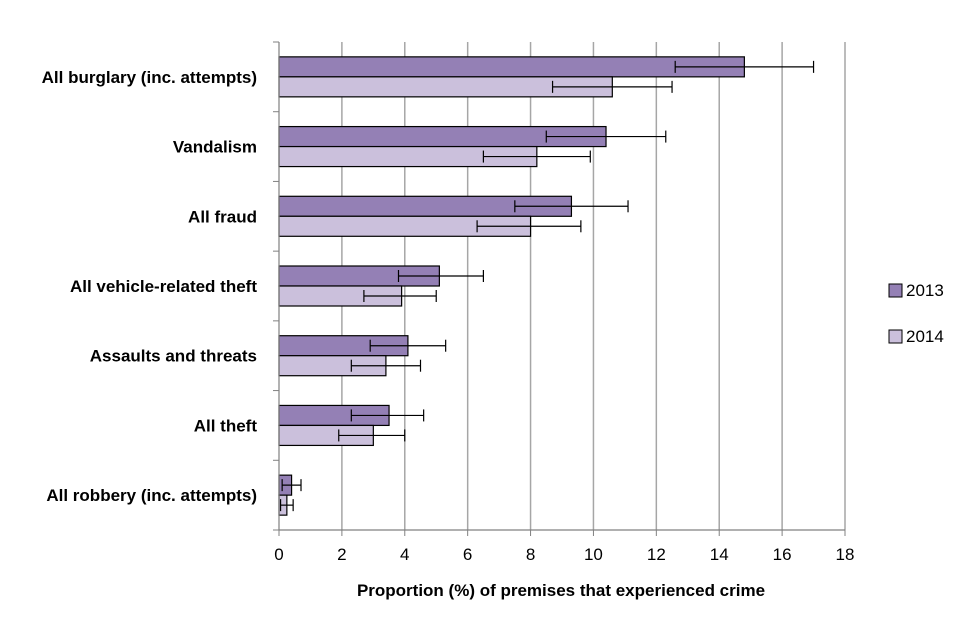  I want to click on legend-swatch-2014, so click(895, 336).